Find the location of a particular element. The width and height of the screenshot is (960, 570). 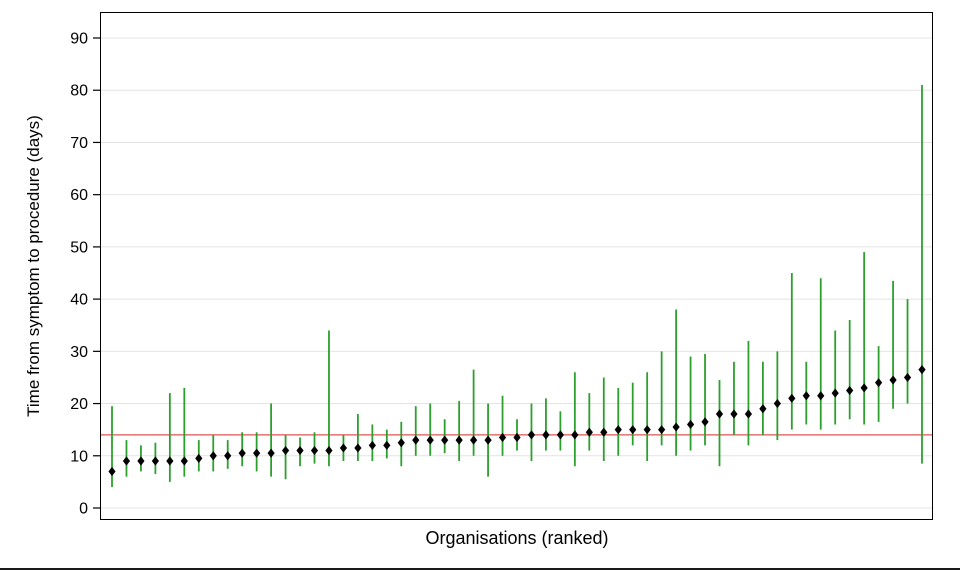

y-tick-label: 20 is located at coordinates (79, 404).